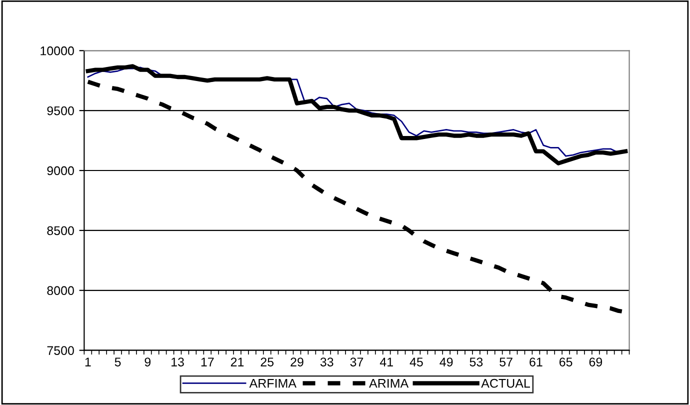 The image size is (690, 405). Describe the element at coordinates (237, 362) in the screenshot. I see `x-tick-label: 21` at that location.